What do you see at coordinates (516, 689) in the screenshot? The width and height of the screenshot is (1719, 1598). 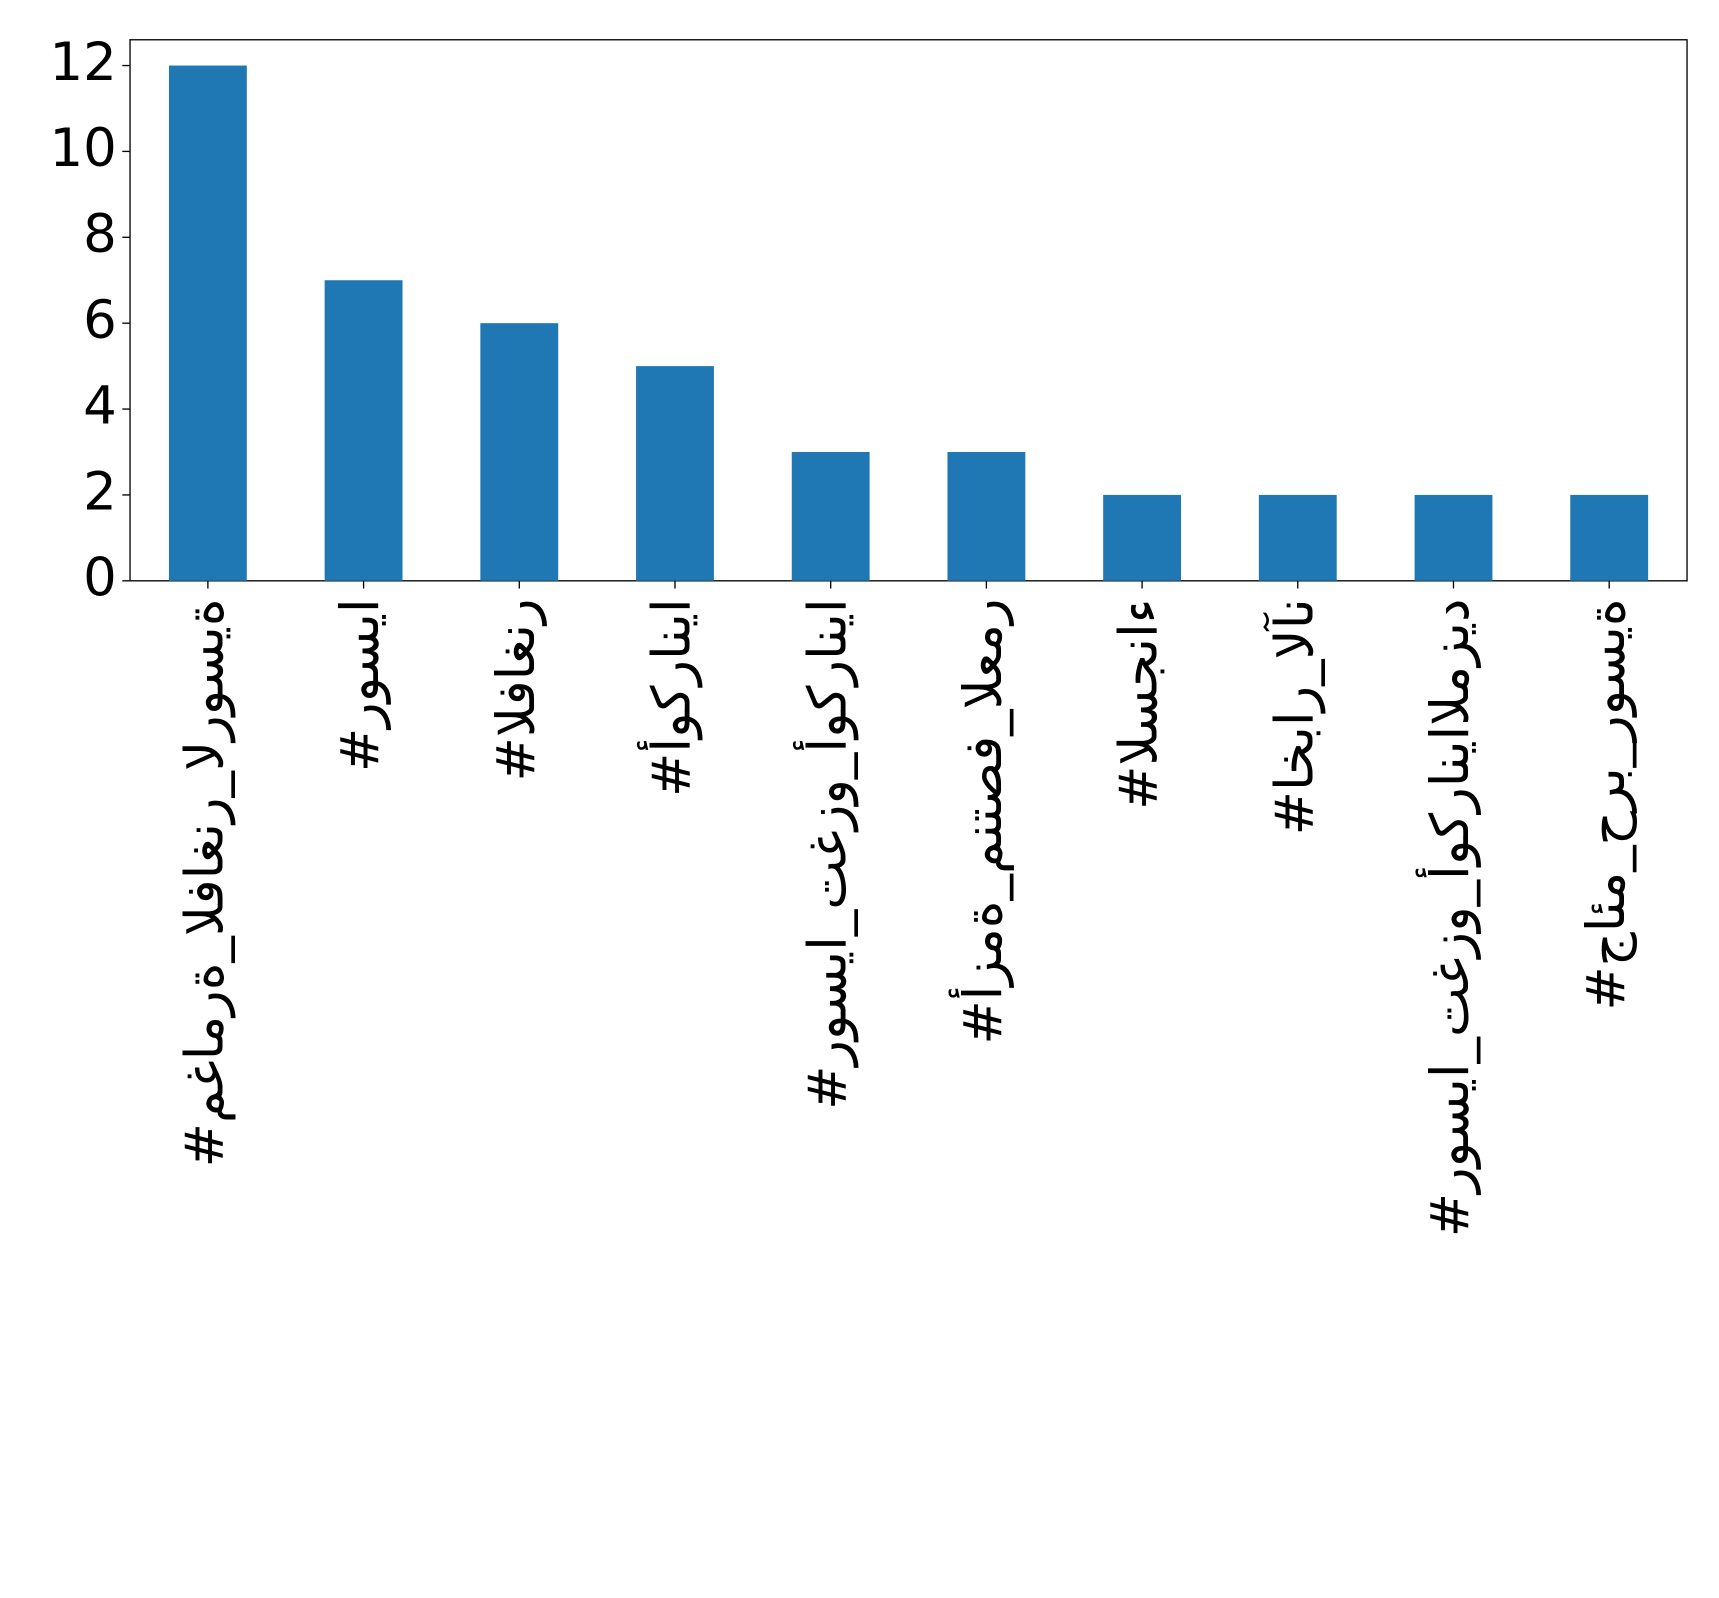 I see `x-tick-label: #الفاغنر` at bounding box center [516, 689].